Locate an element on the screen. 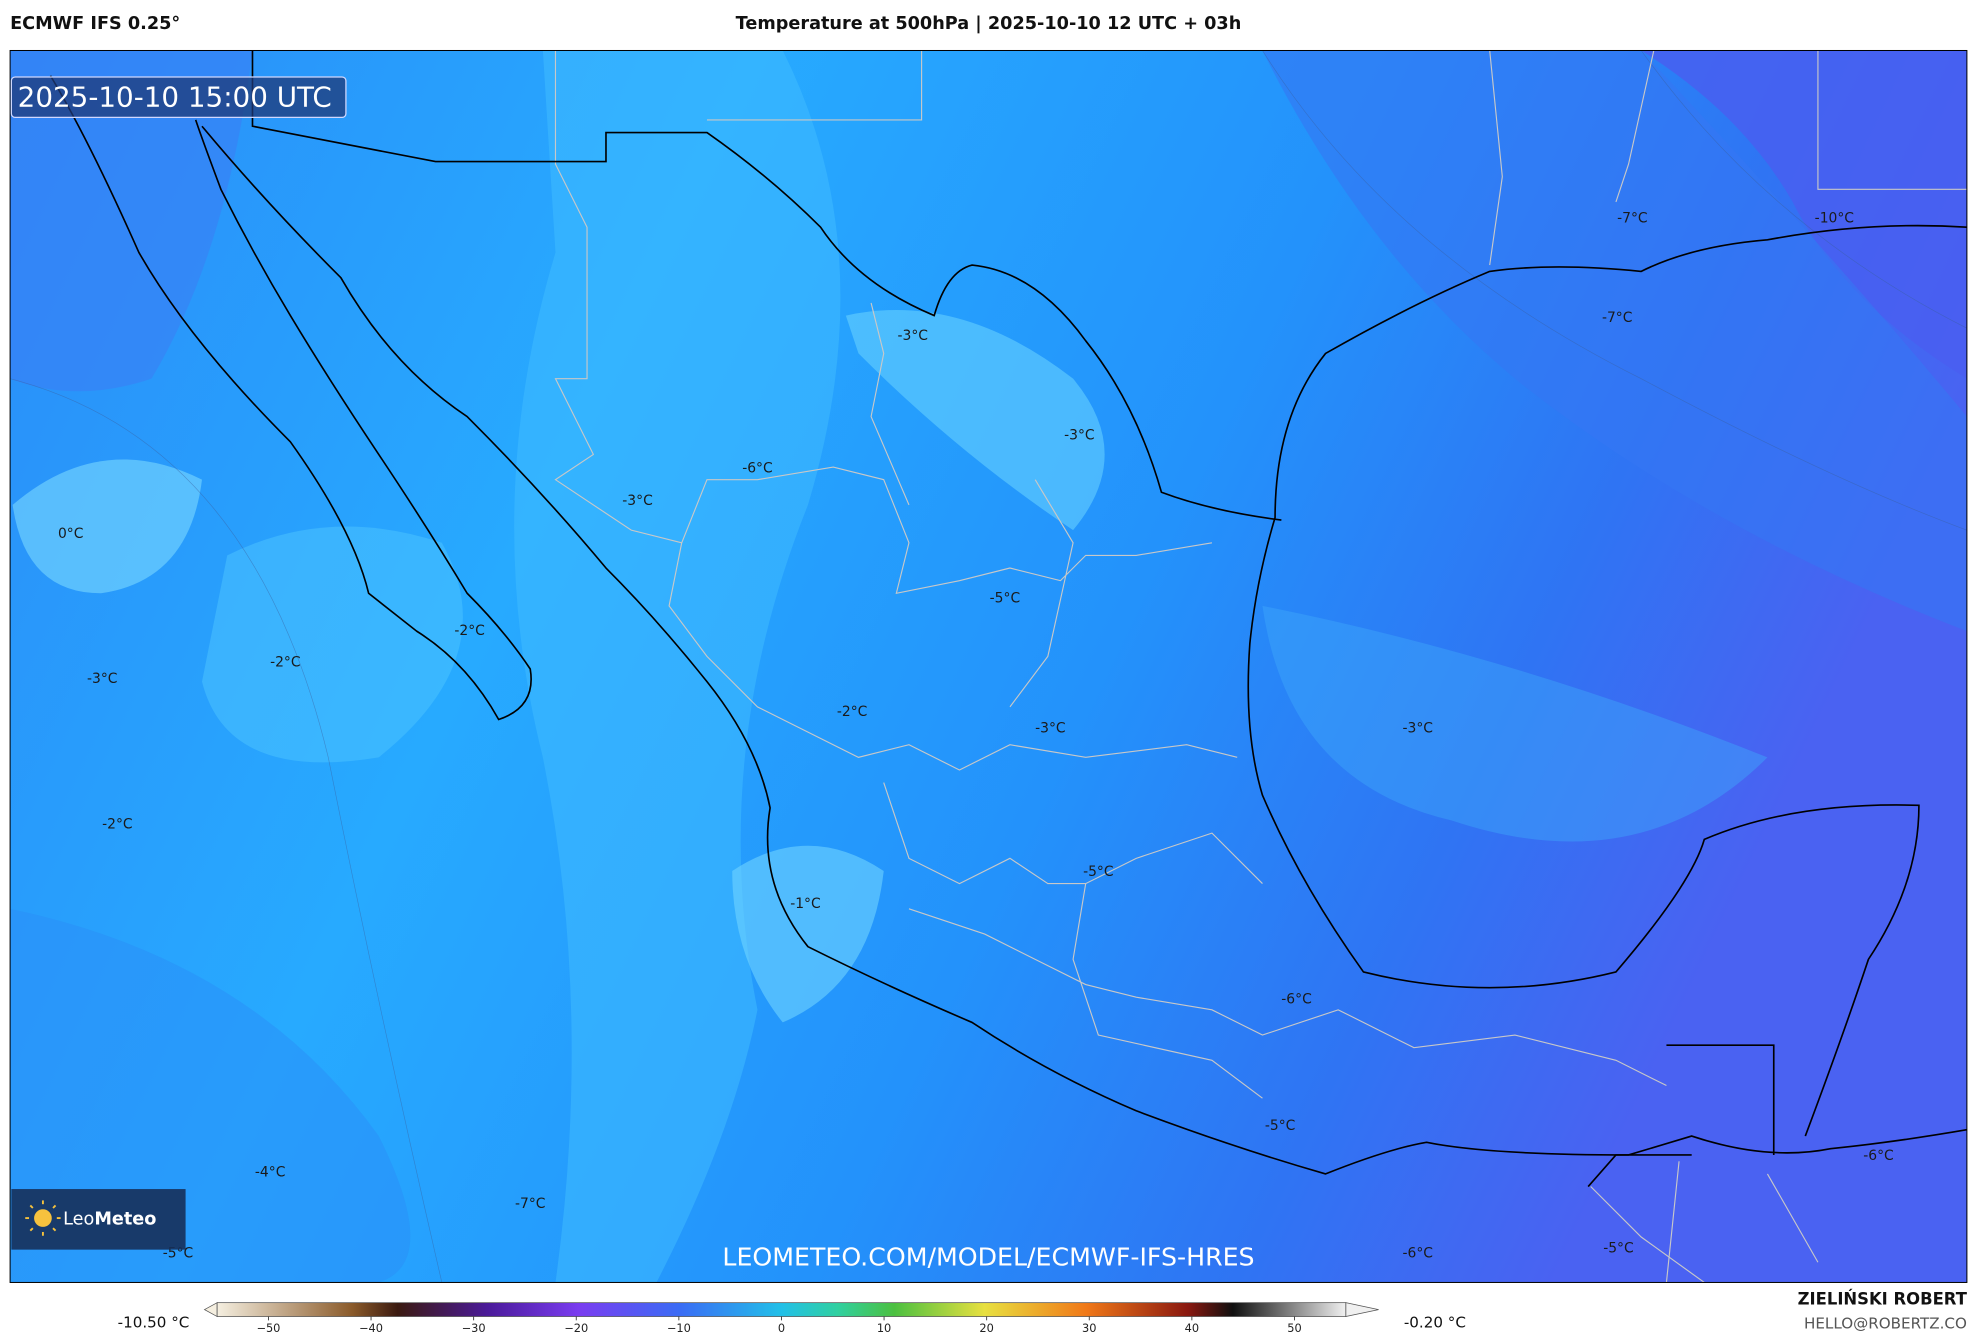 The height and width of the screenshot is (1338, 1977). colorbar-tick-label: −20 is located at coordinates (576, 1328).